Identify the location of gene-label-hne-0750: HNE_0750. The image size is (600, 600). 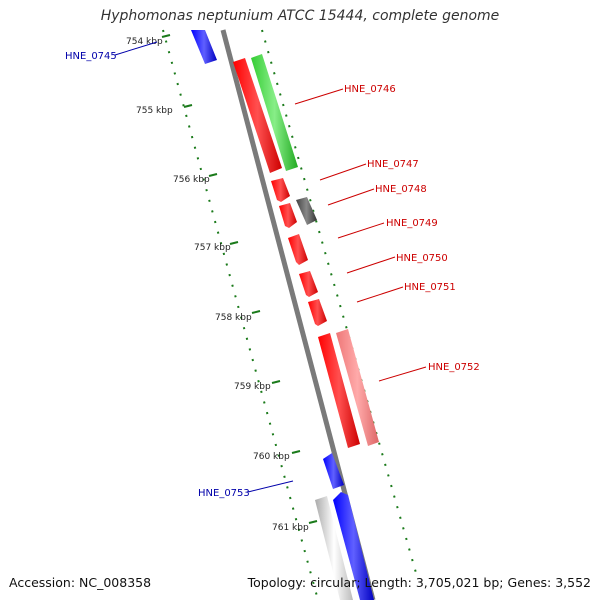
(422, 258).